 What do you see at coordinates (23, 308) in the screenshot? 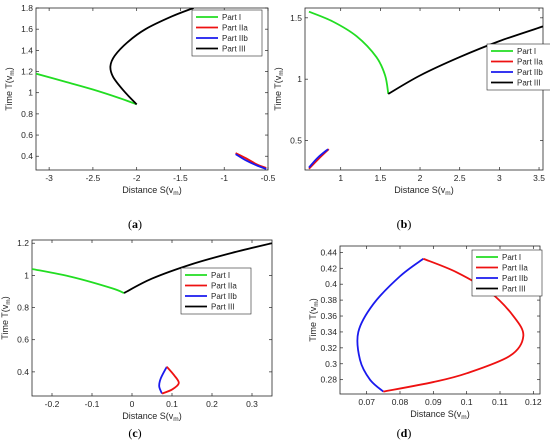
I see `y-tick-label: 0.8` at bounding box center [23, 308].